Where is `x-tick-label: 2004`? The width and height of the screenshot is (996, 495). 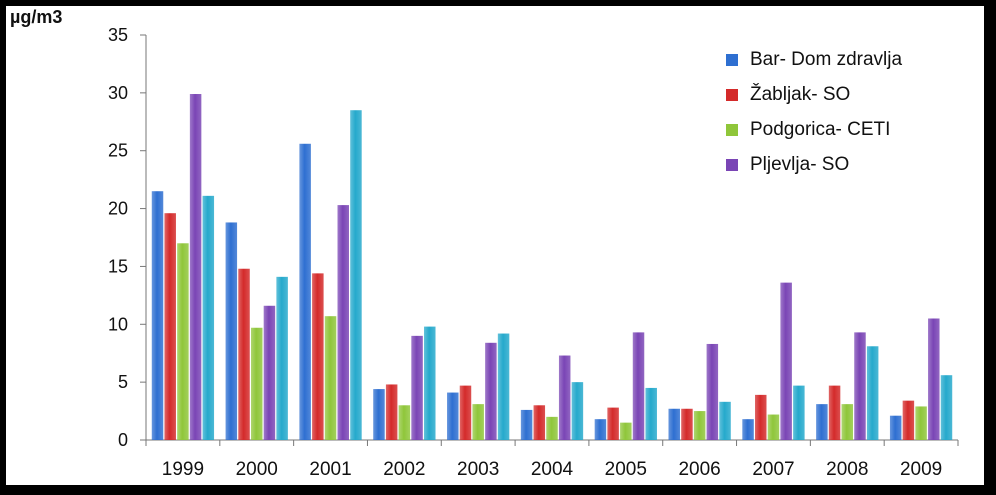
x-tick-label: 2004 is located at coordinates (552, 469).